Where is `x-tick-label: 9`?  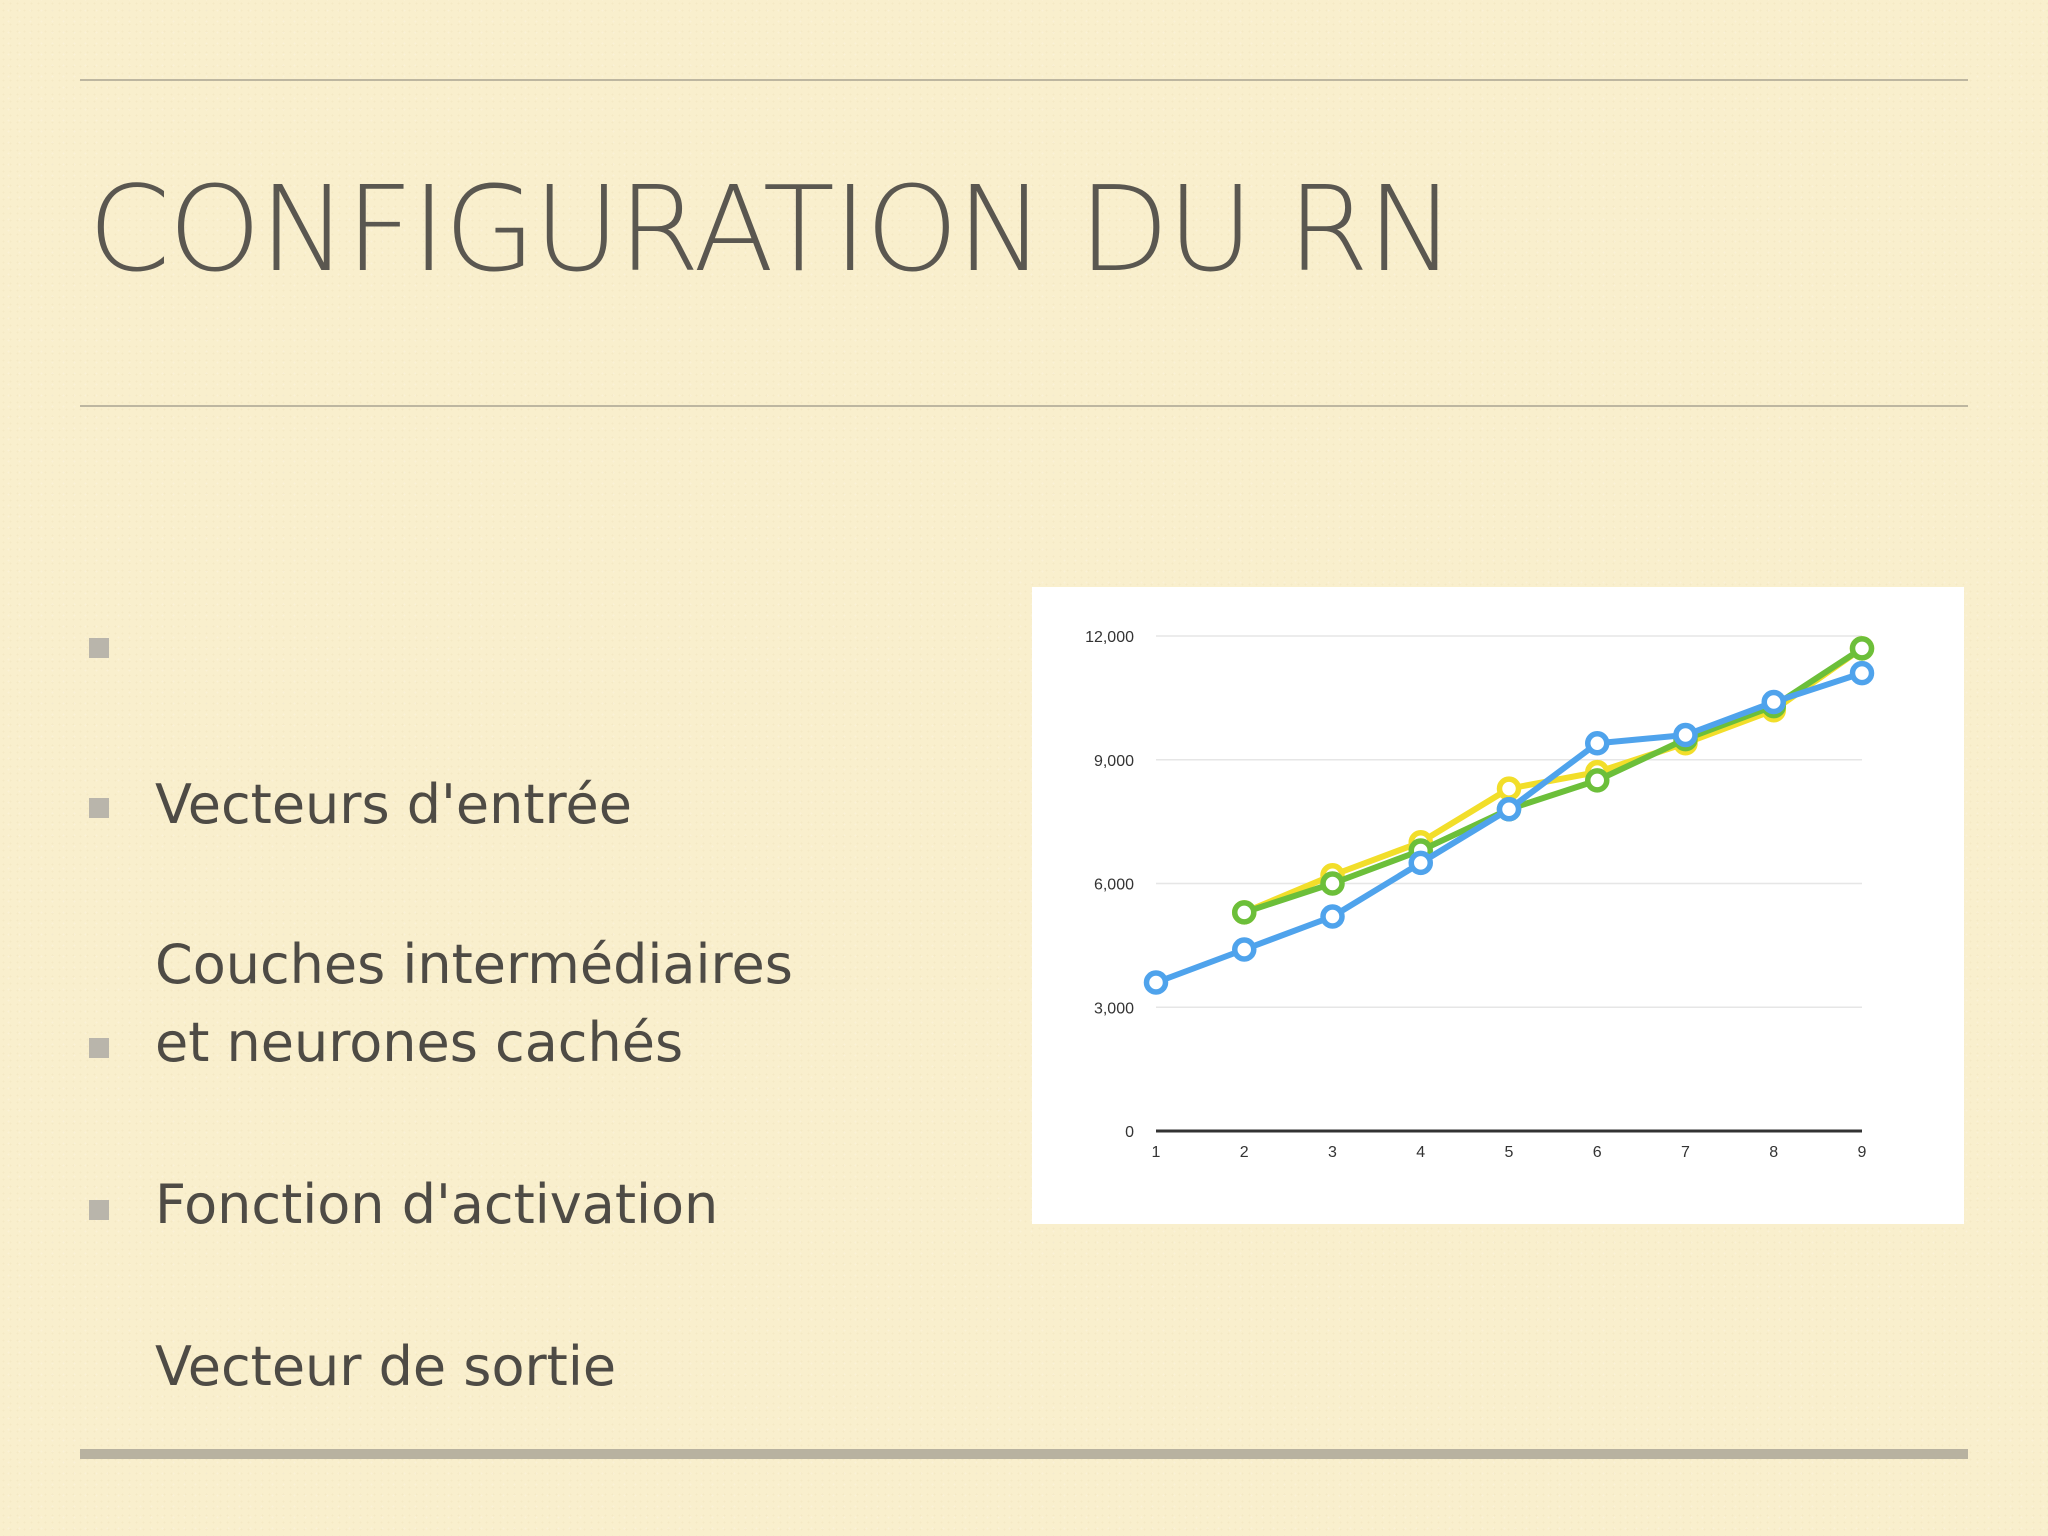
x-tick-label: 9 is located at coordinates (1862, 1152).